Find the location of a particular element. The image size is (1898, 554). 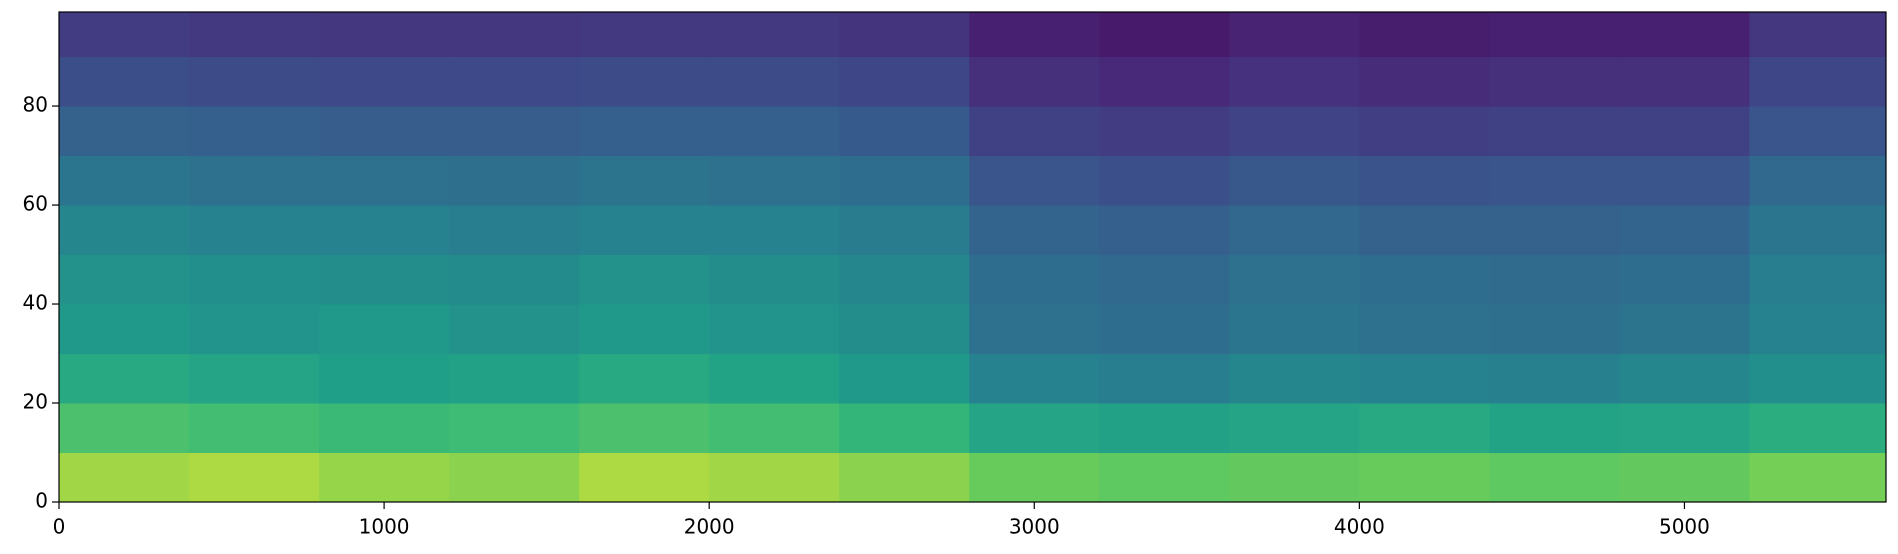

y-tick-label: 20 is located at coordinates (35, 402).